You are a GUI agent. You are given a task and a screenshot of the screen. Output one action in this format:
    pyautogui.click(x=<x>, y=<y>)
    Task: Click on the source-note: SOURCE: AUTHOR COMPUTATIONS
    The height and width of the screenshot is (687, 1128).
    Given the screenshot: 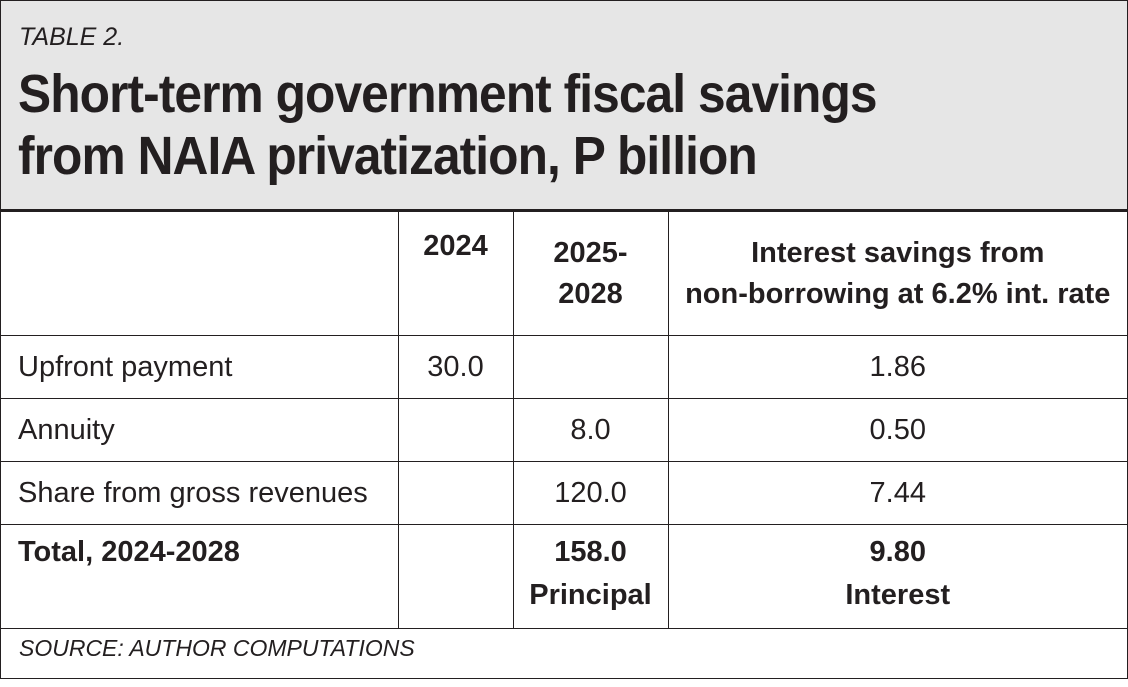 What is the action you would take?
    pyautogui.click(x=217, y=648)
    